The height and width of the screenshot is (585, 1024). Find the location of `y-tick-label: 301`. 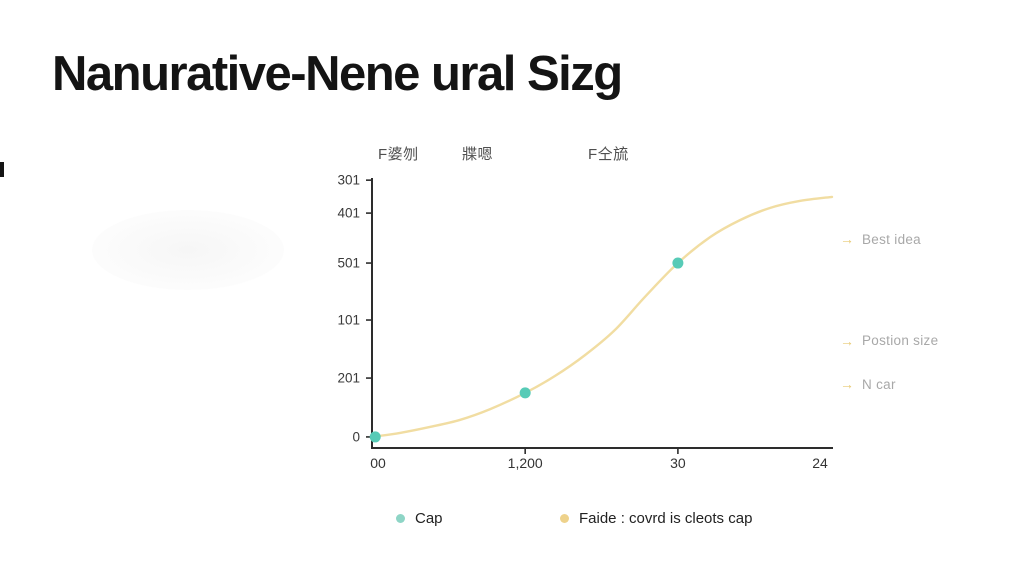

y-tick-label: 301 is located at coordinates (348, 180).